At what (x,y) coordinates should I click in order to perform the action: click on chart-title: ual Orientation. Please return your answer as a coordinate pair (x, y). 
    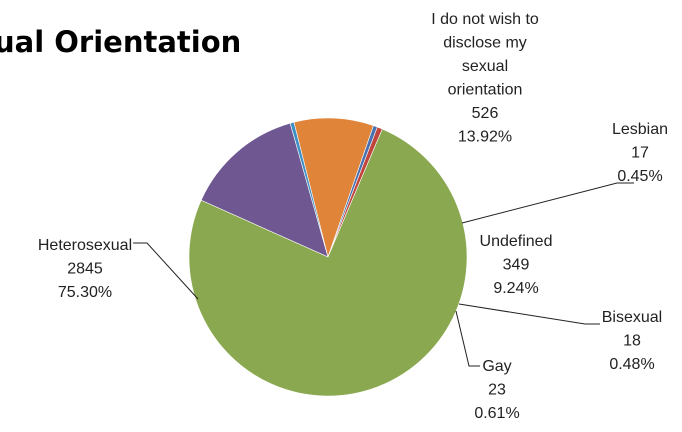
    Looking at the image, I should click on (120, 42).